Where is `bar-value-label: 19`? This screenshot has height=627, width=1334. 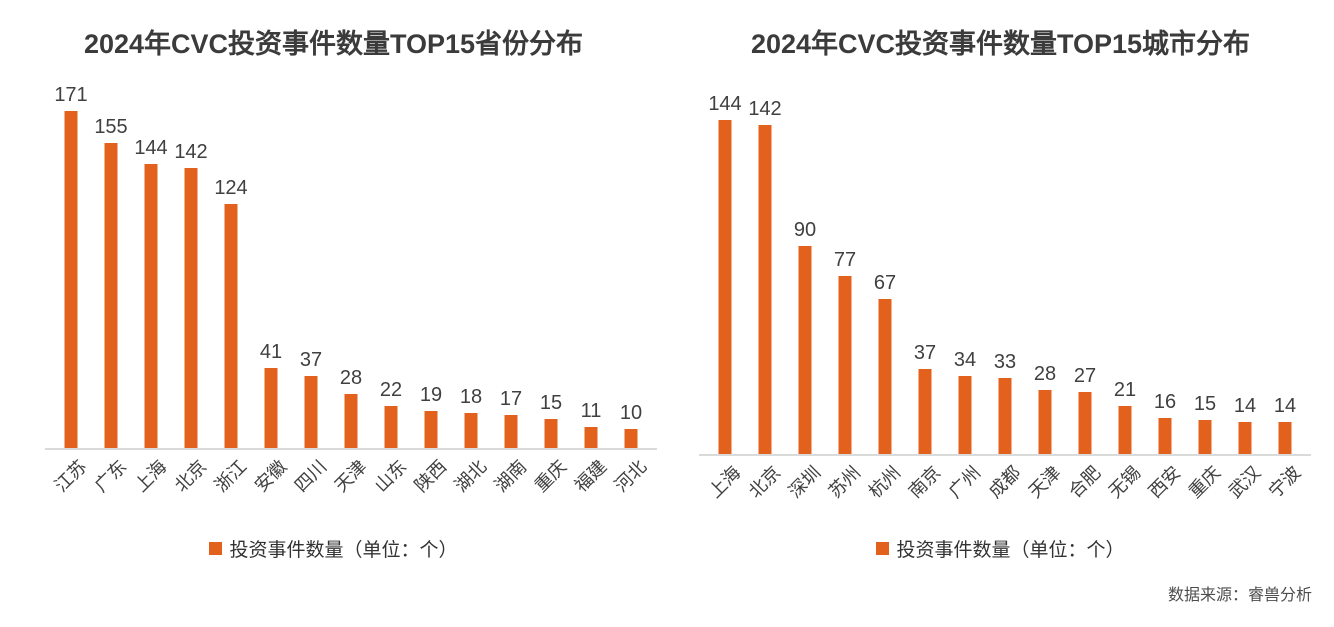
bar-value-label: 19 is located at coordinates (431, 395).